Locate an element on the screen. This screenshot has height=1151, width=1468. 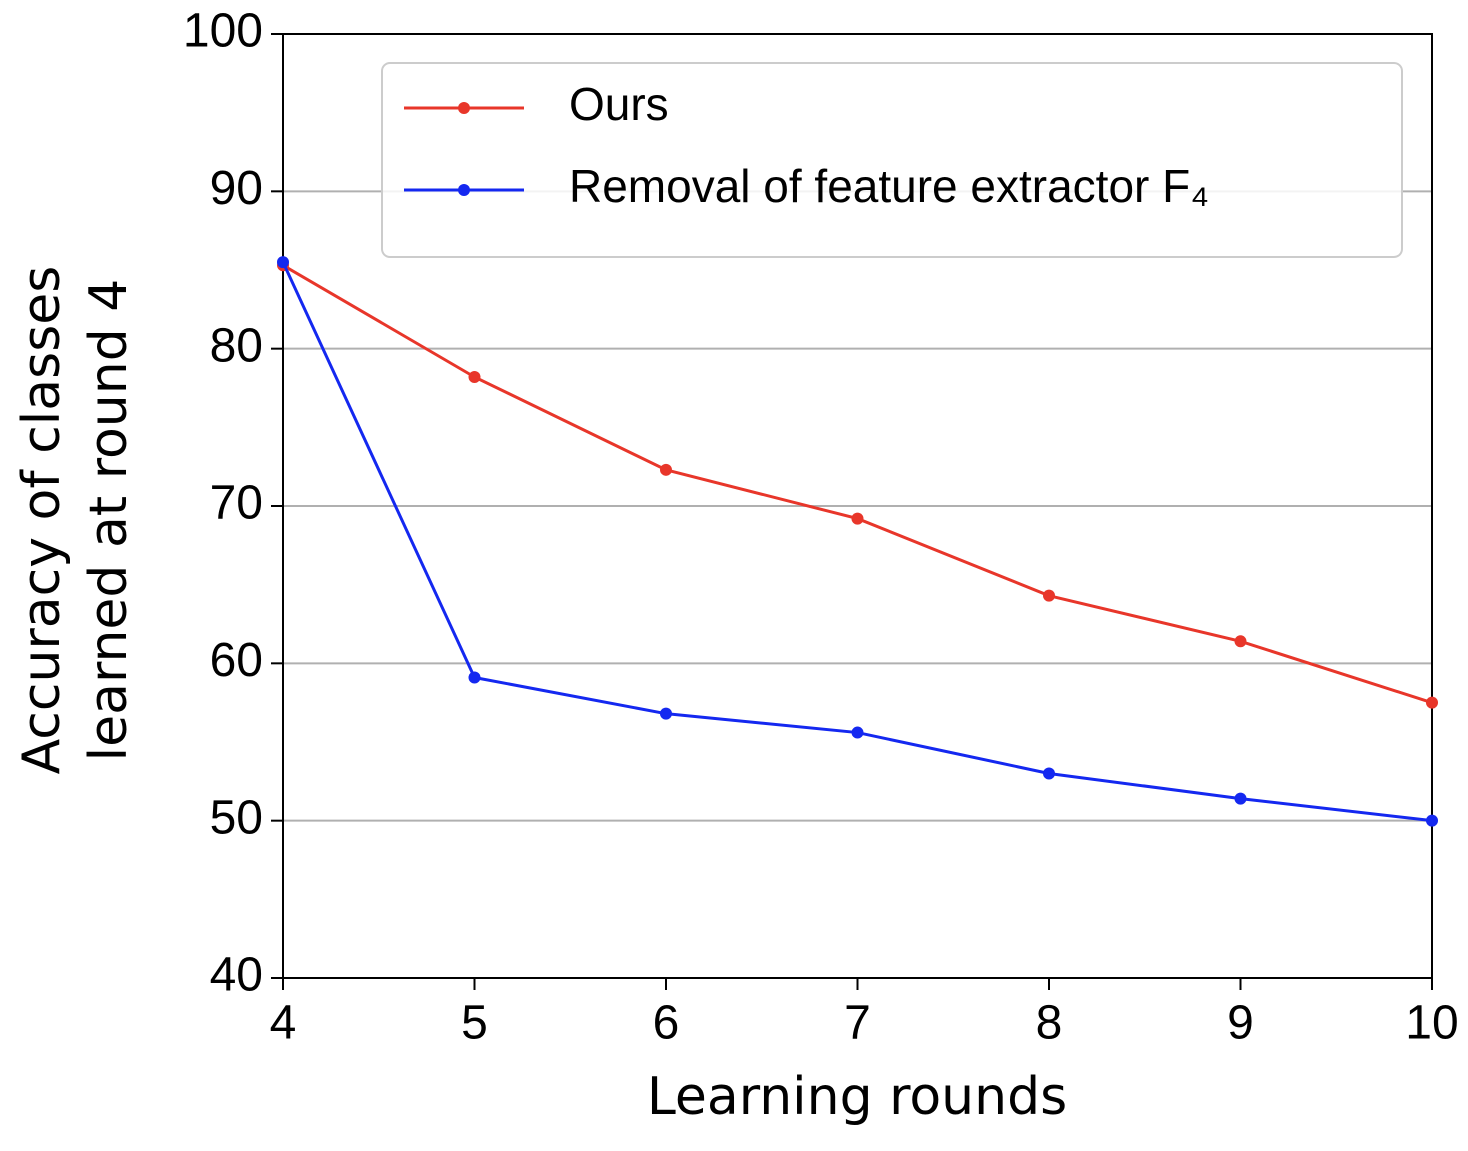
legend-label: Ours is located at coordinates (619, 104).